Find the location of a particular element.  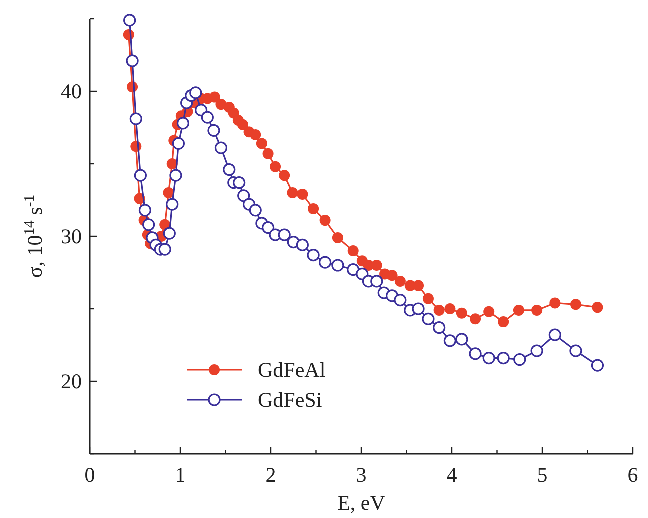

y-tick-label: 20 is located at coordinates (71, 382).